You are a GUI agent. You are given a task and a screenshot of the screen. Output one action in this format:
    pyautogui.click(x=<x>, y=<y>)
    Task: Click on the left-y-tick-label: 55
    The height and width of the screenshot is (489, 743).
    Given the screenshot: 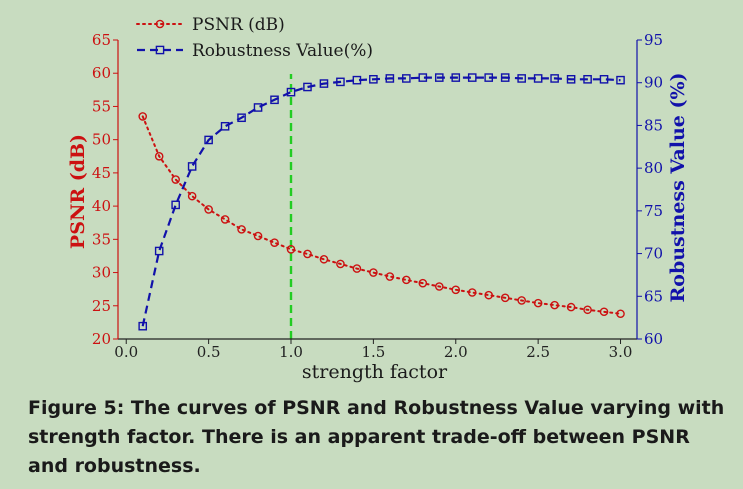 What is the action you would take?
    pyautogui.click(x=101, y=106)
    